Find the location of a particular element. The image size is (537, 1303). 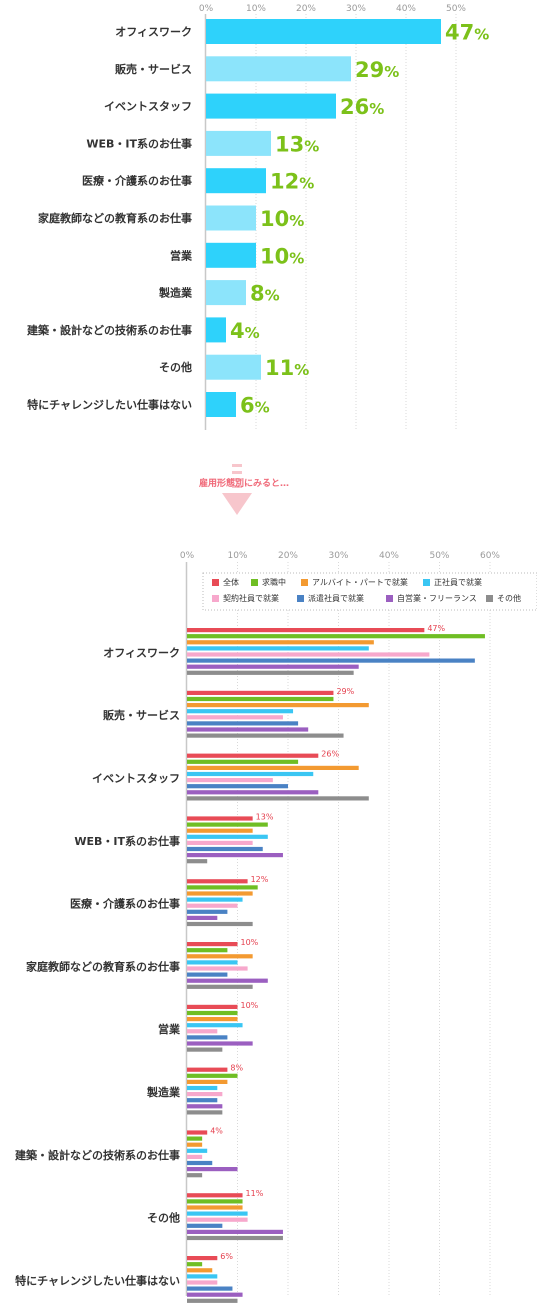

data-label: 6% is located at coordinates (255, 406).